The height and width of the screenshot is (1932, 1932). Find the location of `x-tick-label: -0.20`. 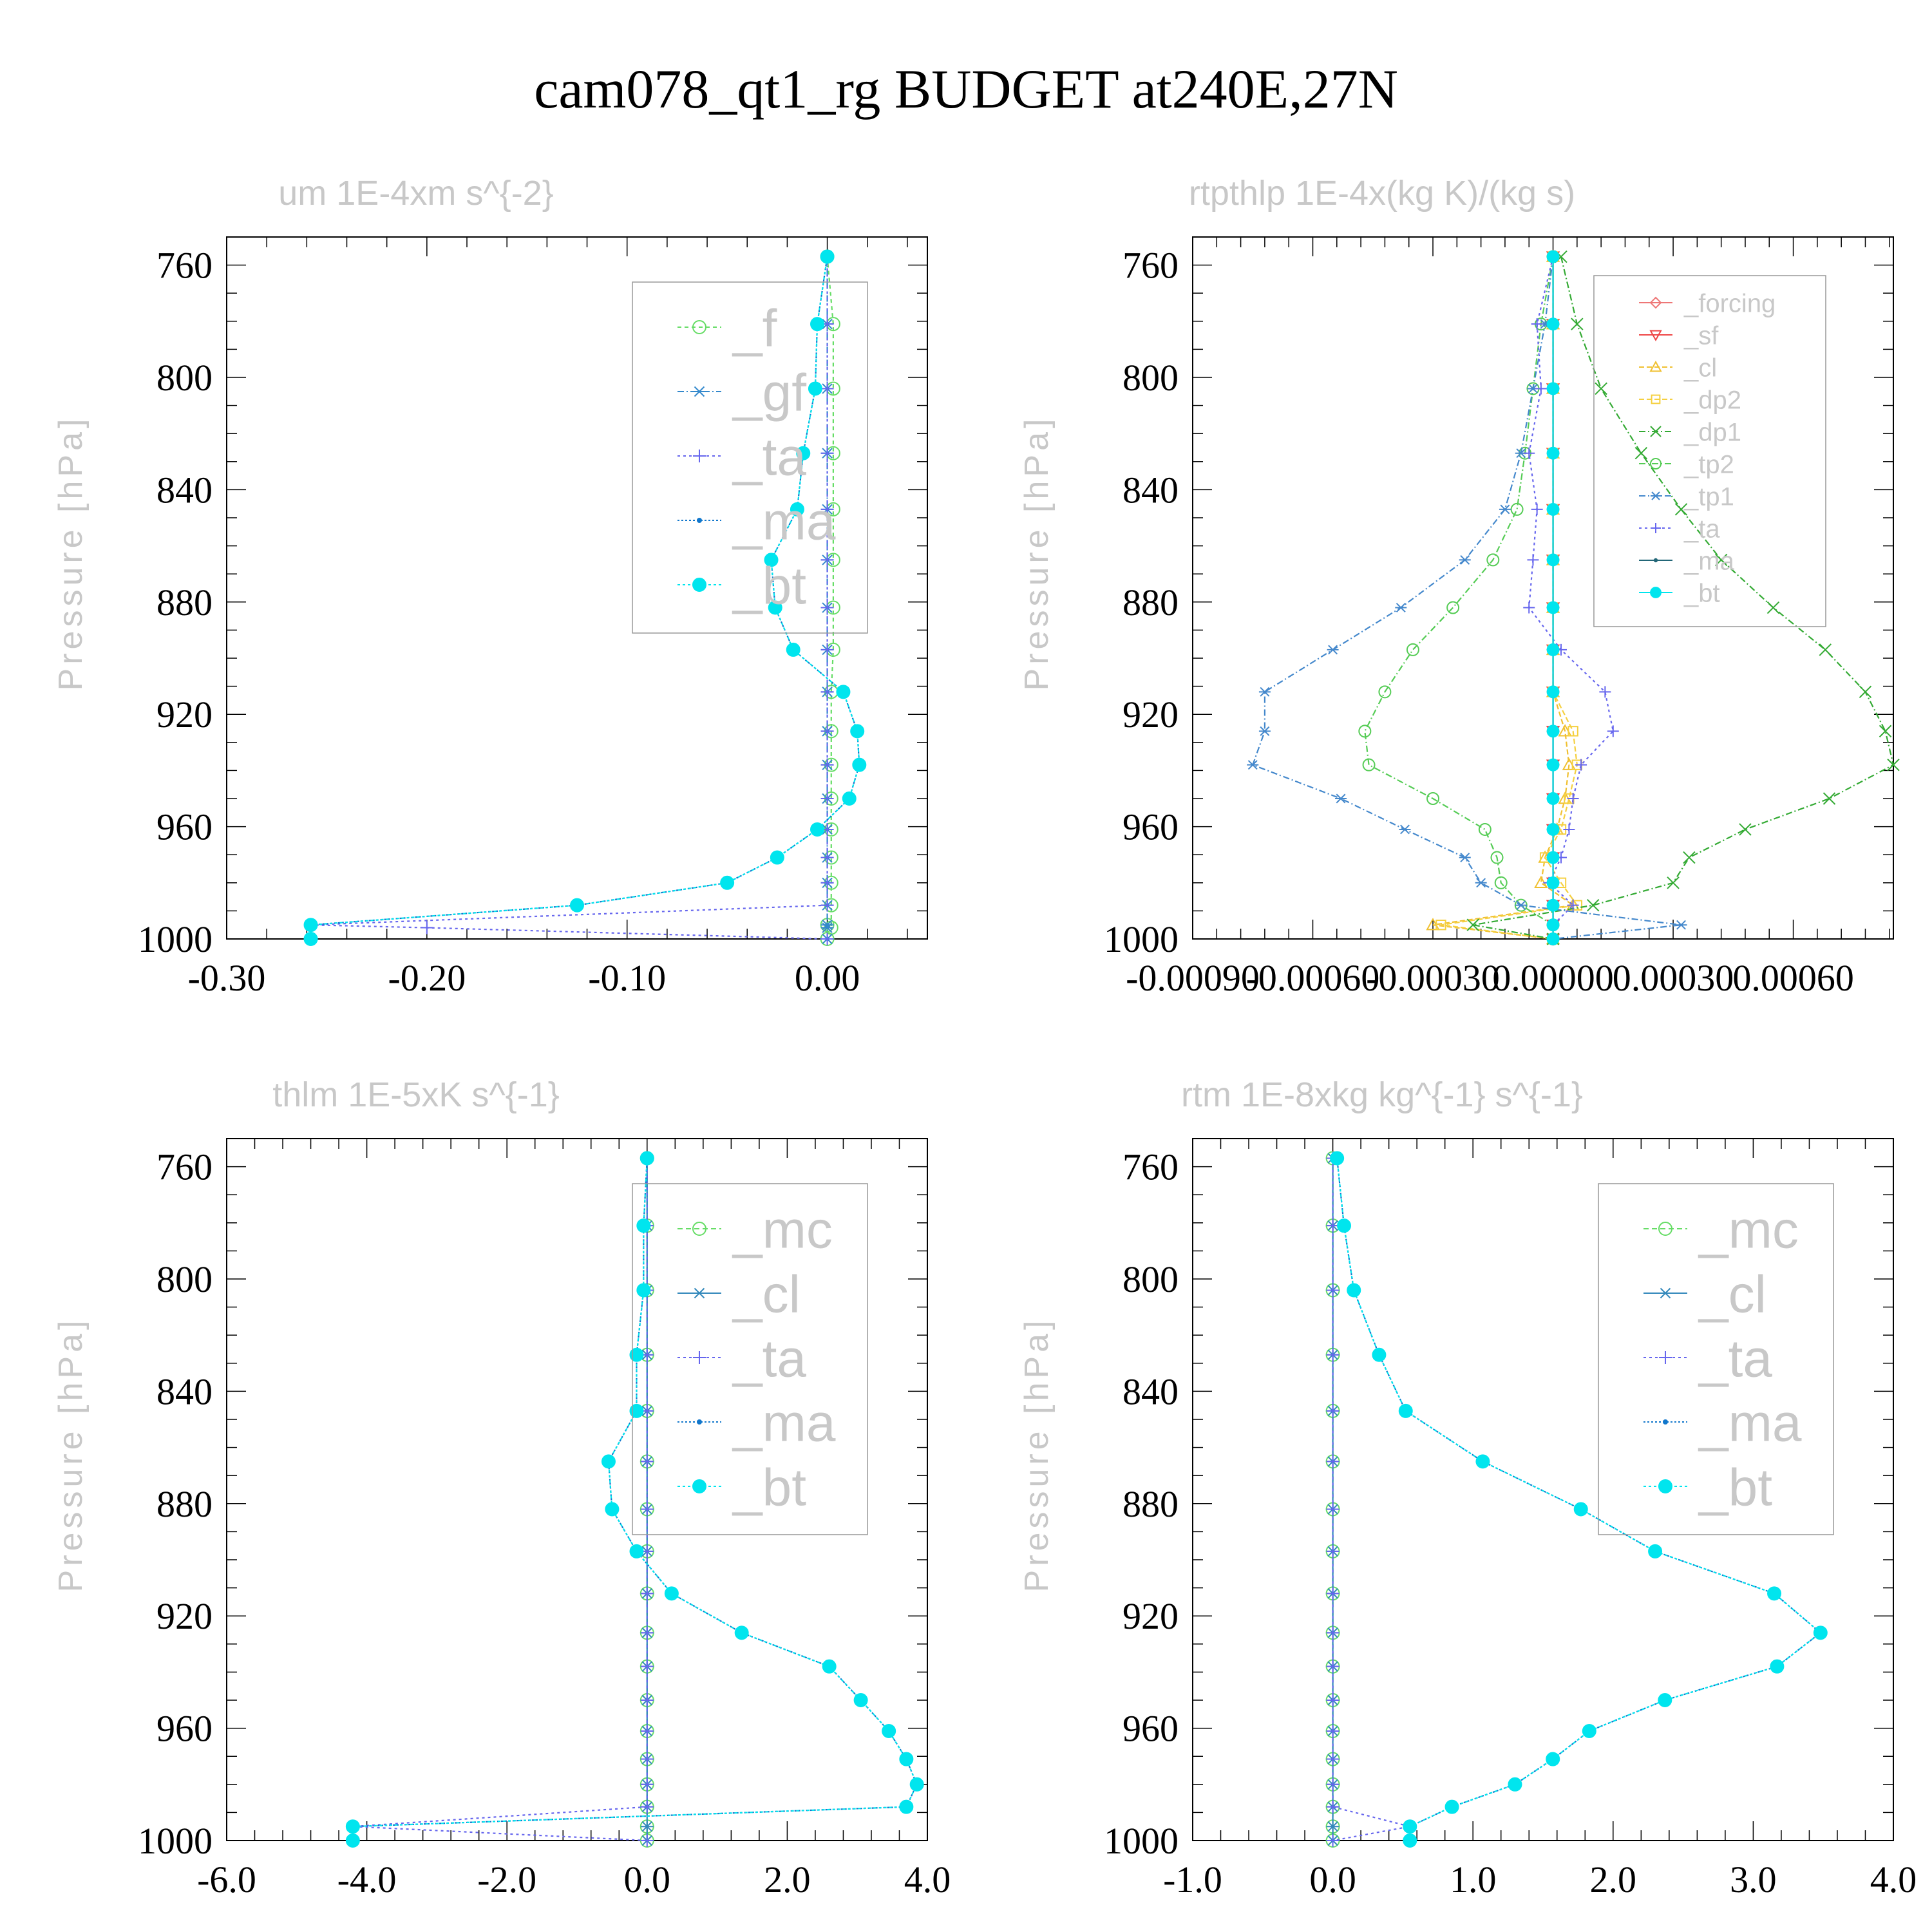

x-tick-label: -0.20 is located at coordinates (427, 978).